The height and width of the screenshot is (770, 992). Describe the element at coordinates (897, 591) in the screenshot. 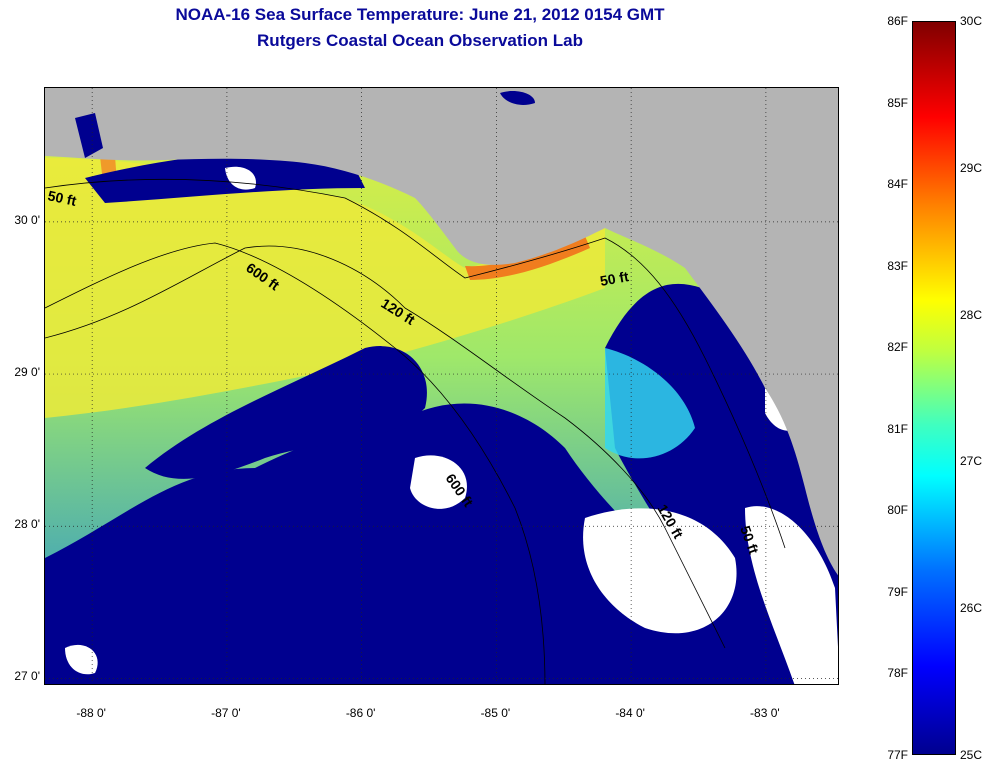

I see `colorbar-fahrenheit-label: 79F` at that location.